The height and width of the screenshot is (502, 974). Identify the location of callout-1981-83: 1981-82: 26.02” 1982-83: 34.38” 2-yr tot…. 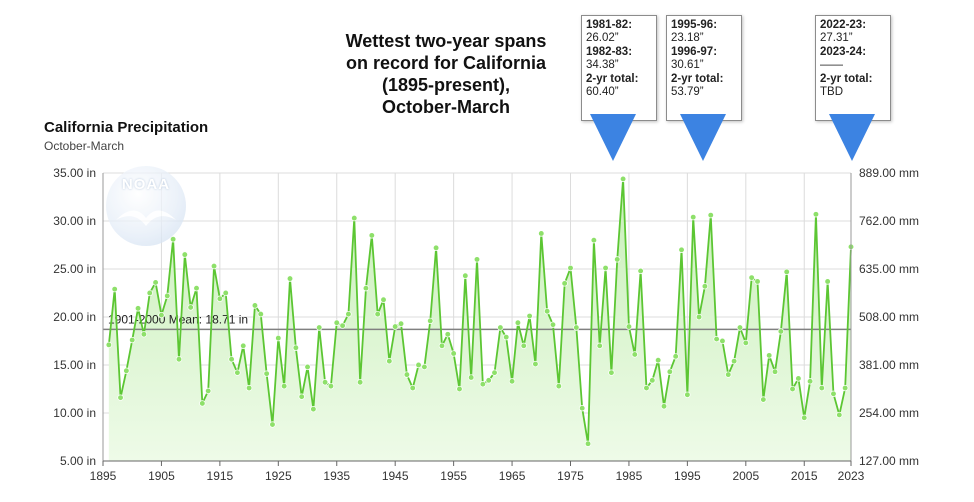
(619, 68).